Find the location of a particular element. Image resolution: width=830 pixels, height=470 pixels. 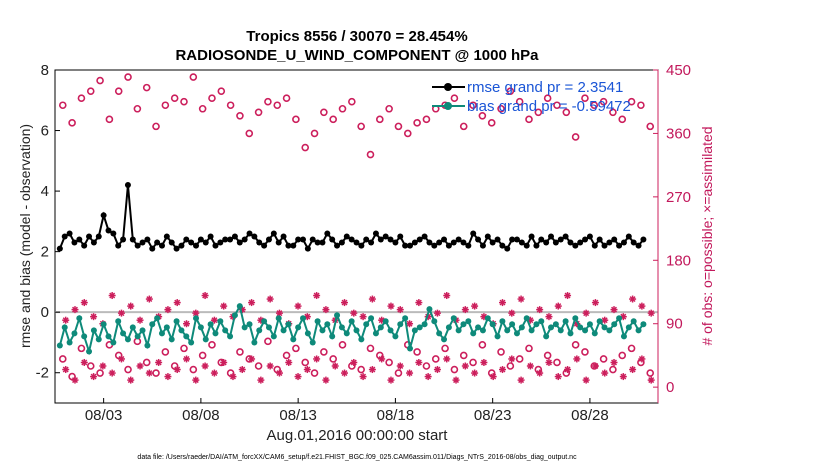

y-left-tick-label: -2 is located at coordinates (42, 373).